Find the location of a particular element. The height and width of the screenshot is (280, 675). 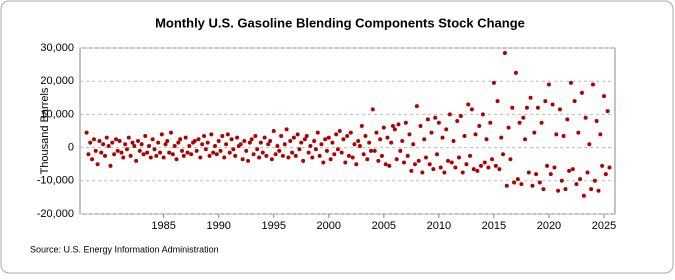

x-tick-label: 2025 is located at coordinates (604, 226).